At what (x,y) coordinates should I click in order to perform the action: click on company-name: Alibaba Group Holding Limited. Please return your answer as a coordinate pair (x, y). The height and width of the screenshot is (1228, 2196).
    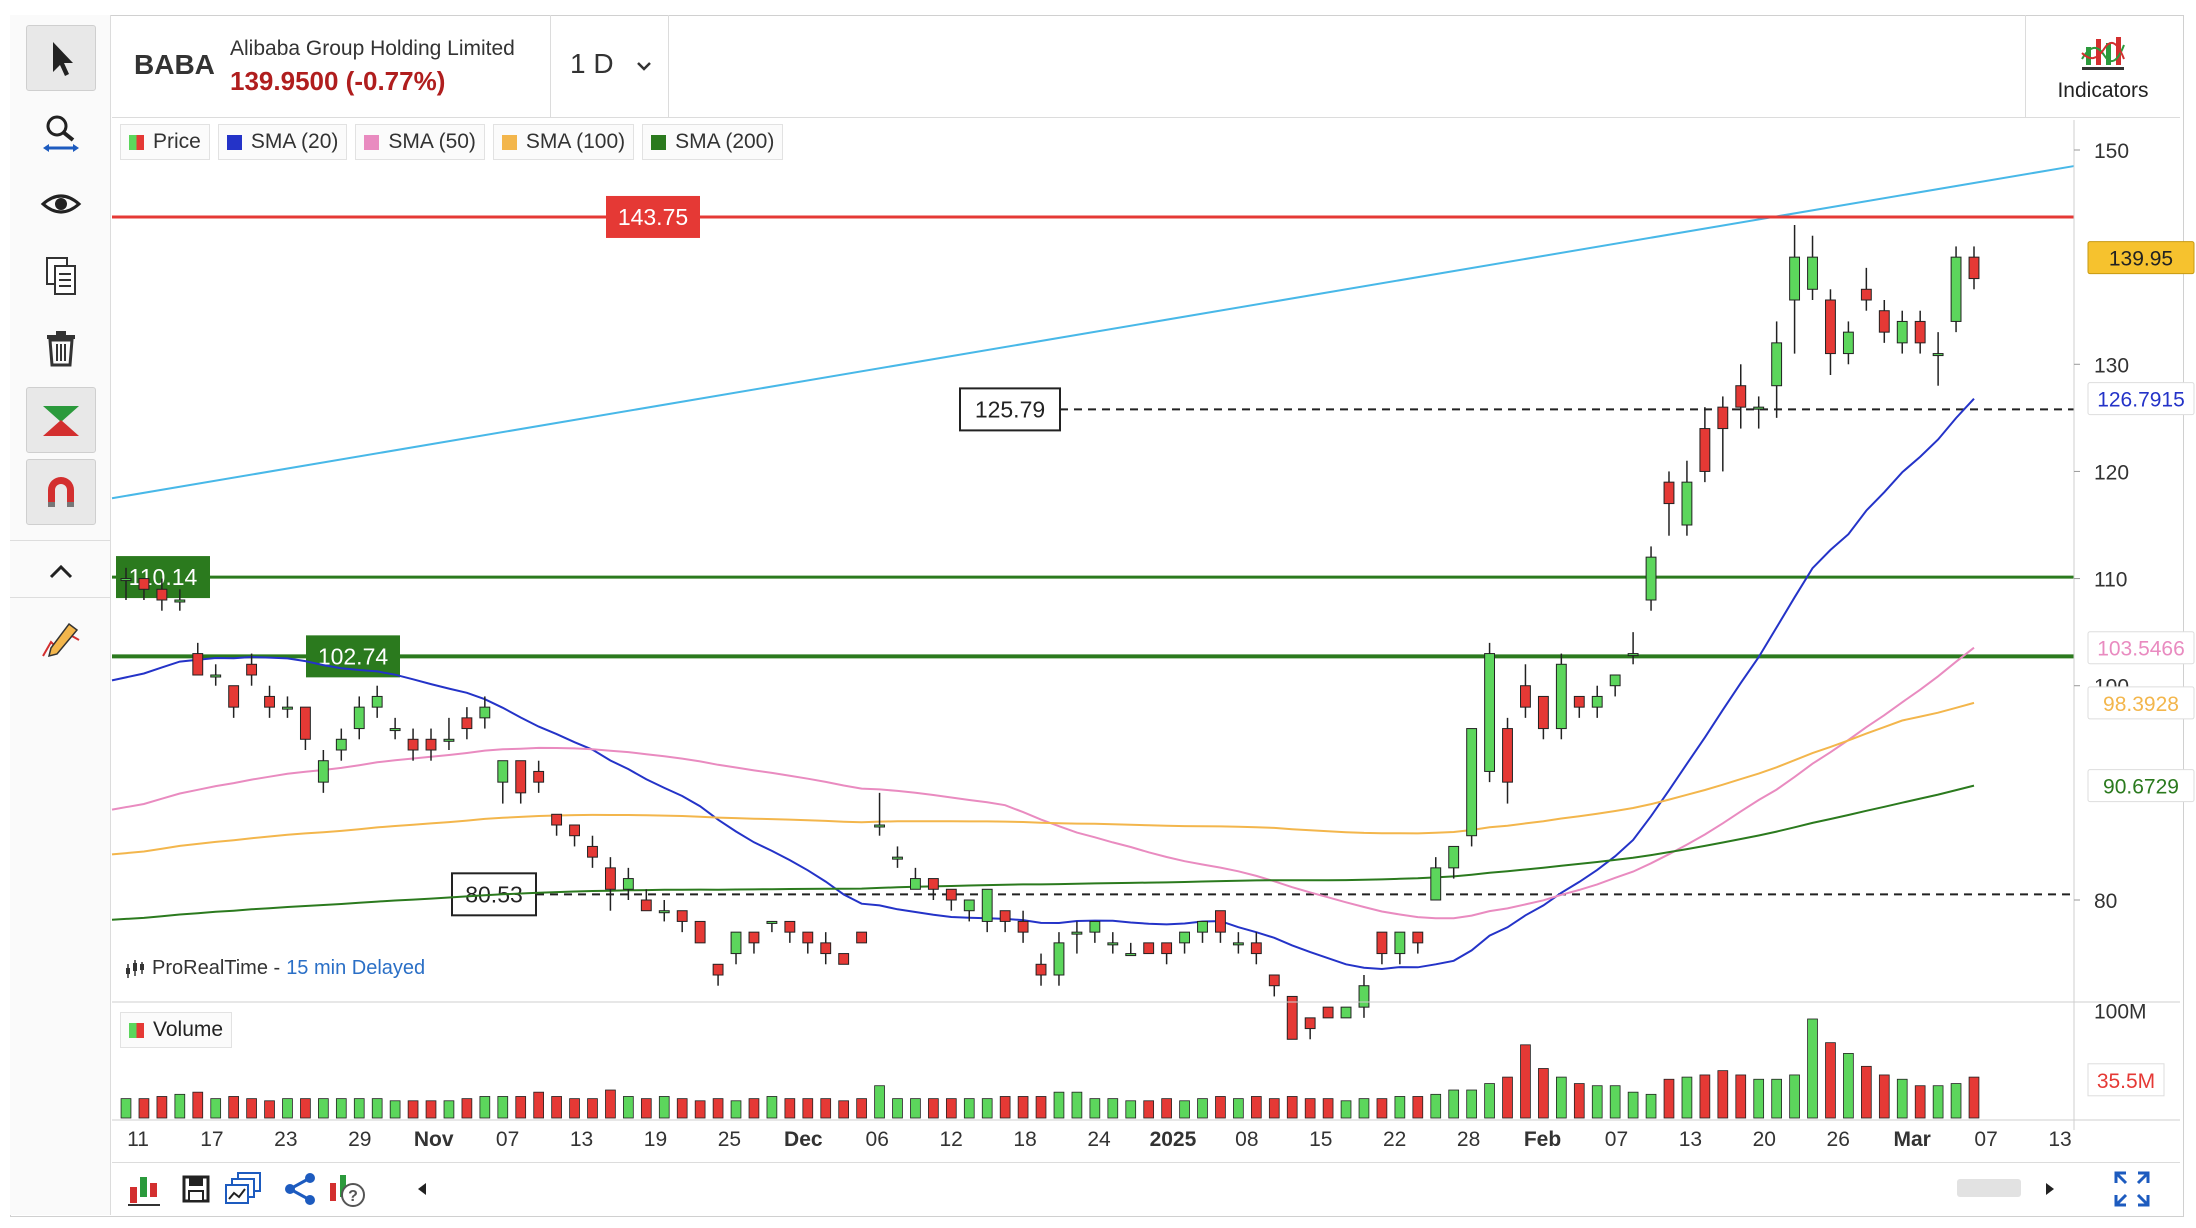
    Looking at the image, I should click on (372, 48).